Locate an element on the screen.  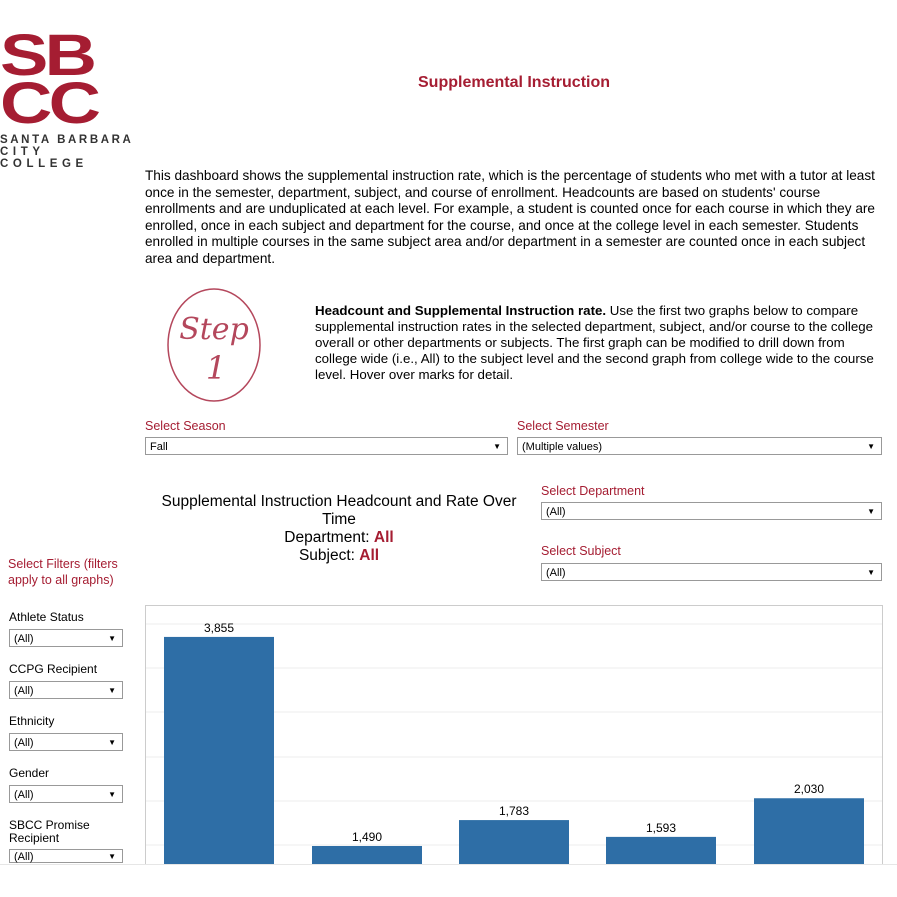
filter-label: Ethnicity is located at coordinates (32, 721).